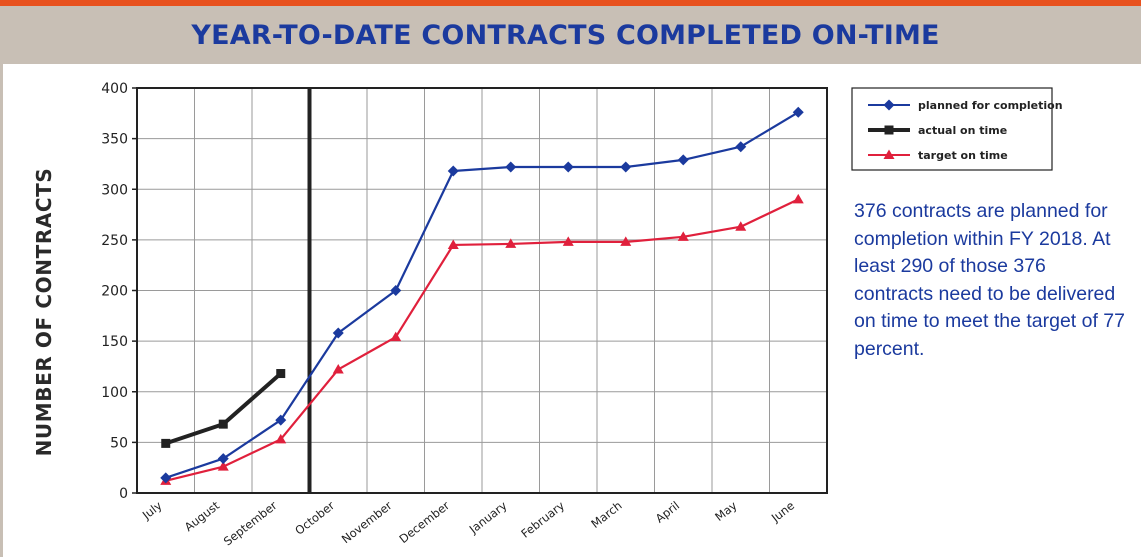 Image resolution: width=1141 pixels, height=557 pixels. Describe the element at coordinates (114, 292) in the screenshot. I see `y-tick-label: 200` at that location.